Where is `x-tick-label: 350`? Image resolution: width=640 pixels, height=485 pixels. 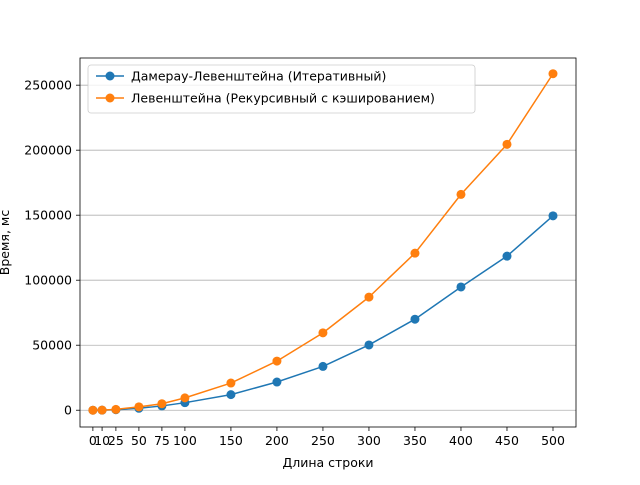 x-tick-label: 350 is located at coordinates (415, 440).